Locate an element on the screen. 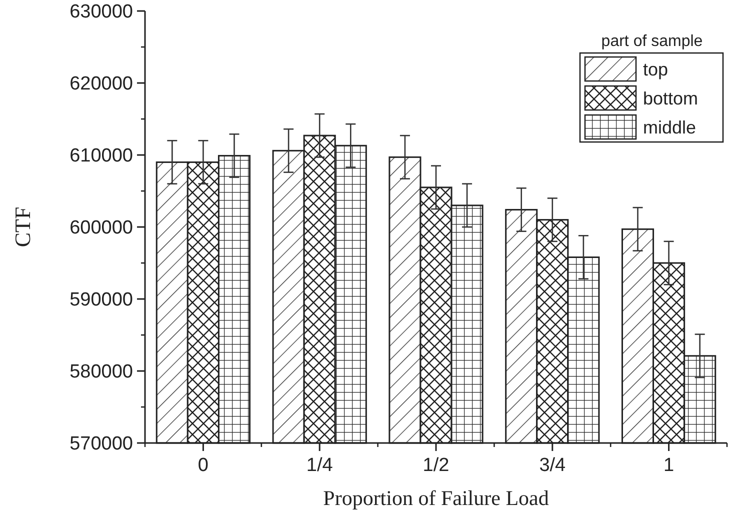 This screenshot has height=518, width=730. y-tick-label: 610000 is located at coordinates (101, 156).